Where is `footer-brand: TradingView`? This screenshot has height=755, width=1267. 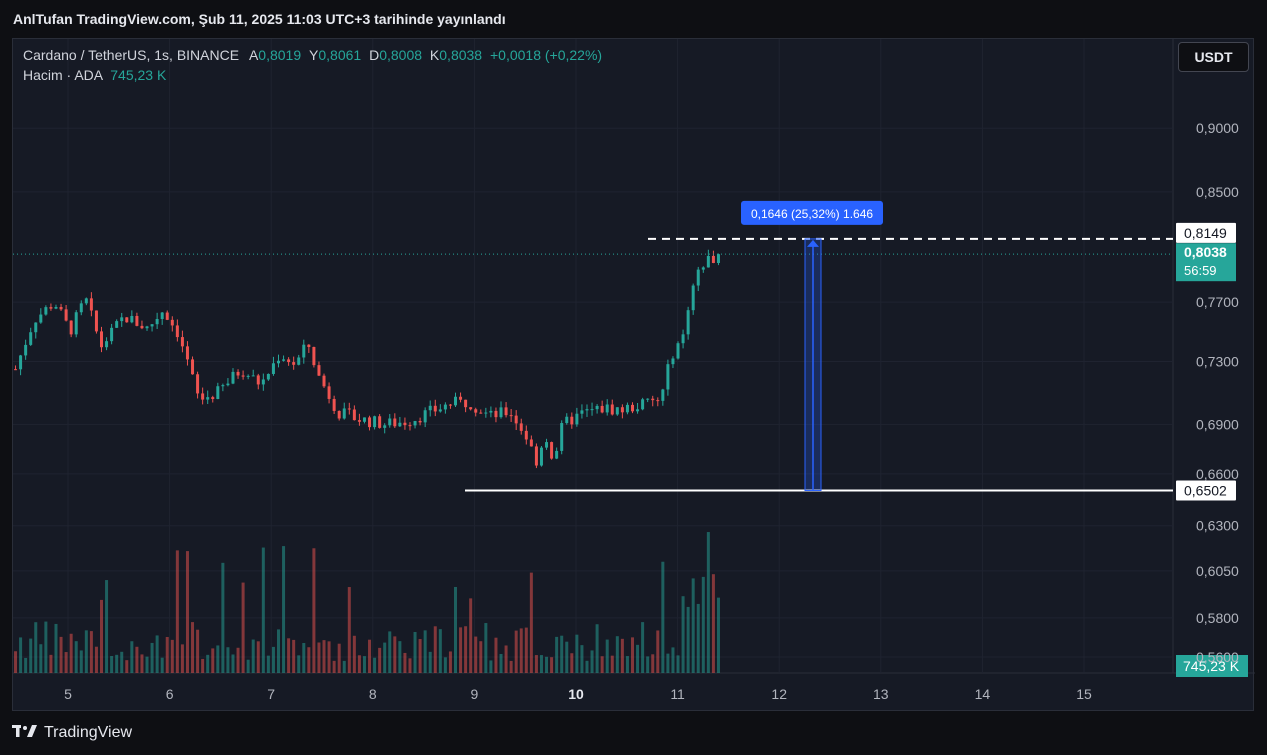 footer-brand: TradingView is located at coordinates (72, 733).